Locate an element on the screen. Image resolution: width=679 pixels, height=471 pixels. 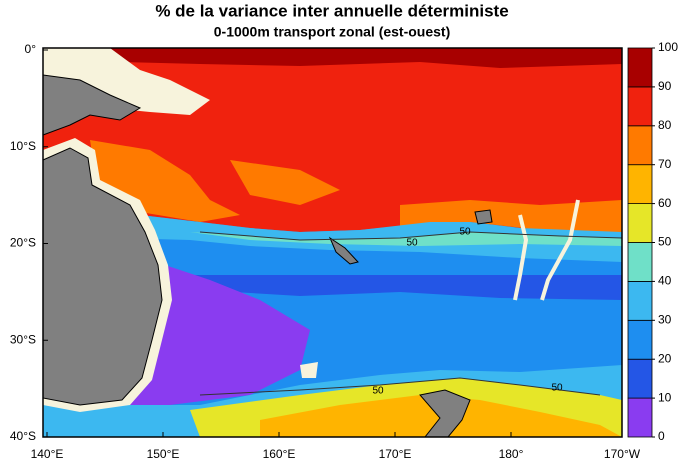
lat-label: 40°S is located at coordinates (23, 436).